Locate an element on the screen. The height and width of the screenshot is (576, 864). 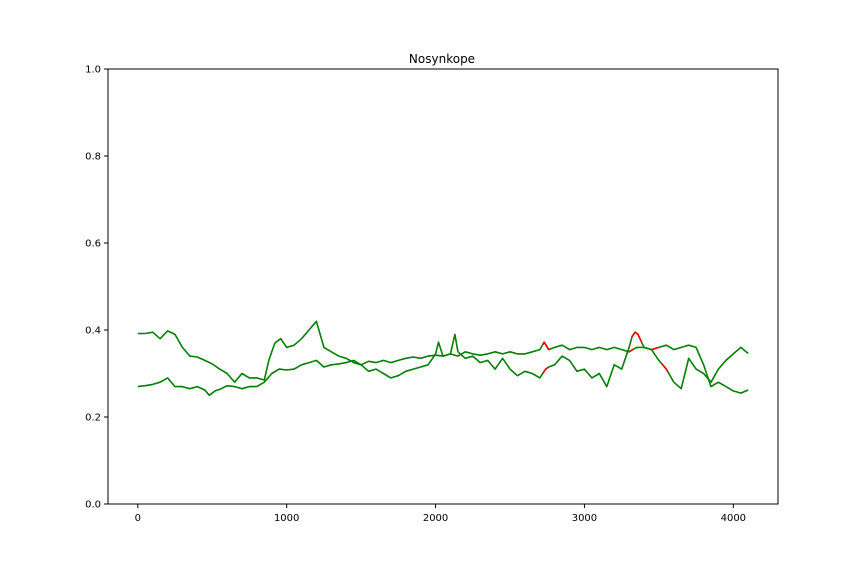
y-axis: 0.0 0.2 0.4 0.6 0.8 1.0 is located at coordinates (96, 288).